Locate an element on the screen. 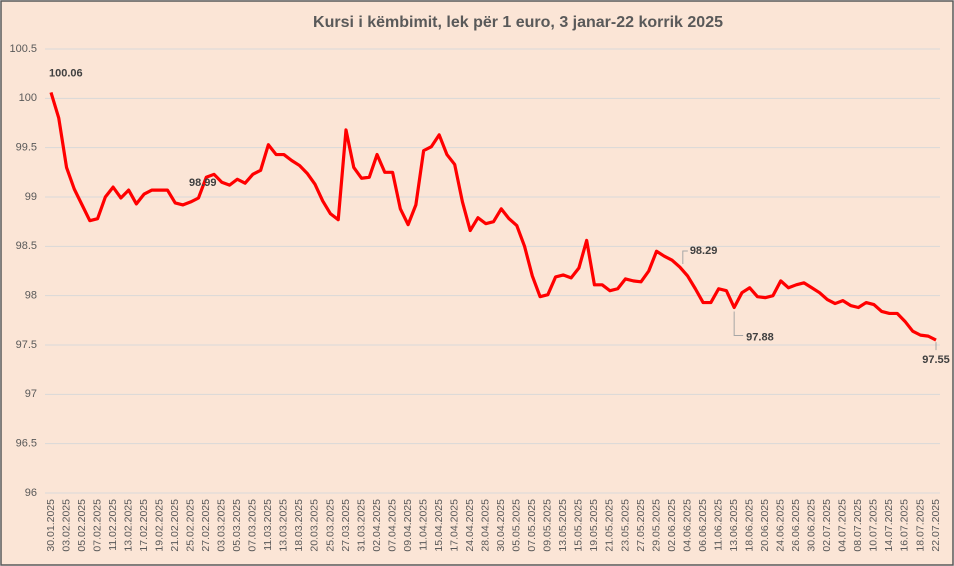  x-tick-label: 07.03.2025 is located at coordinates (253, 525).